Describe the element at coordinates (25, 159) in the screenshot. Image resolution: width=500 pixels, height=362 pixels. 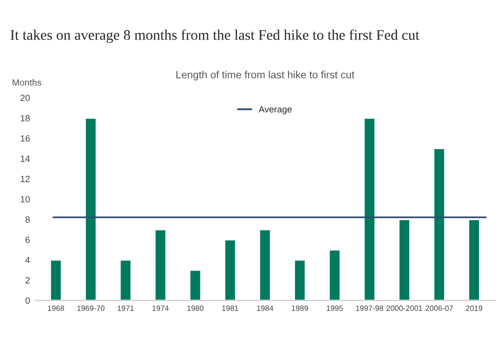
I see `y-tick-label: 14` at that location.